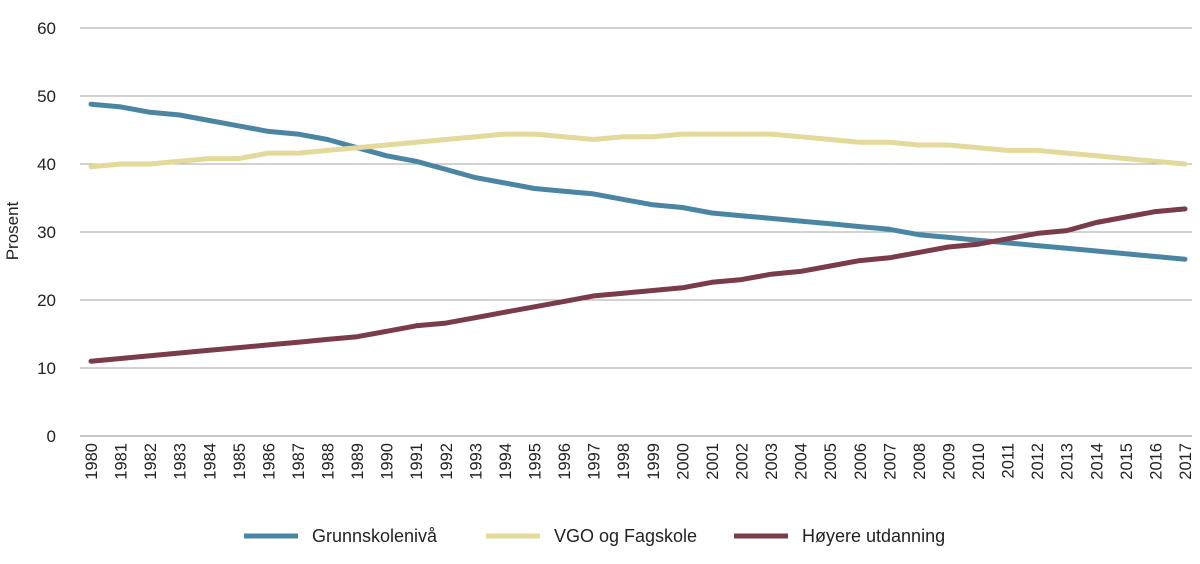 The width and height of the screenshot is (1200, 564). Describe the element at coordinates (625, 536) in the screenshot. I see `legend-label: VGO og Fagskole` at that location.